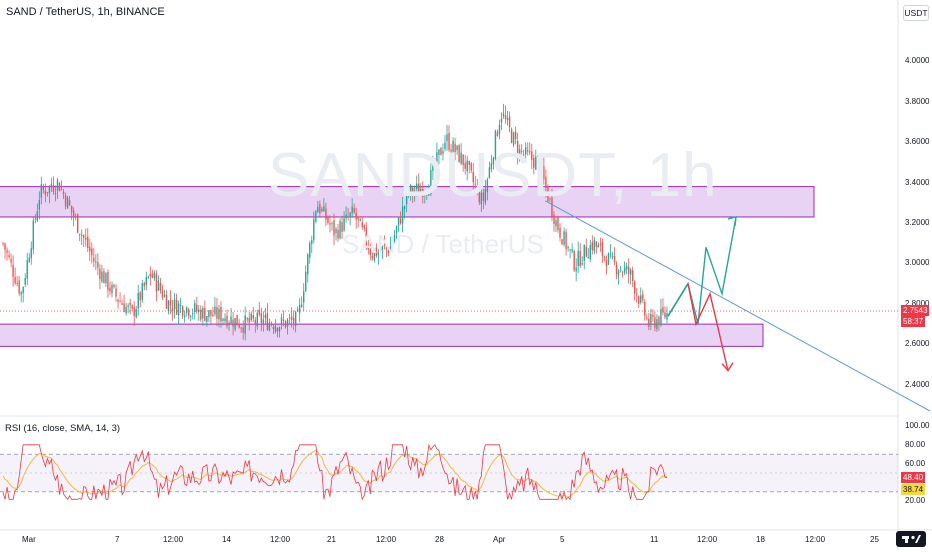 The height and width of the screenshot is (552, 932). I want to click on time-tick-label: Apr, so click(499, 539).